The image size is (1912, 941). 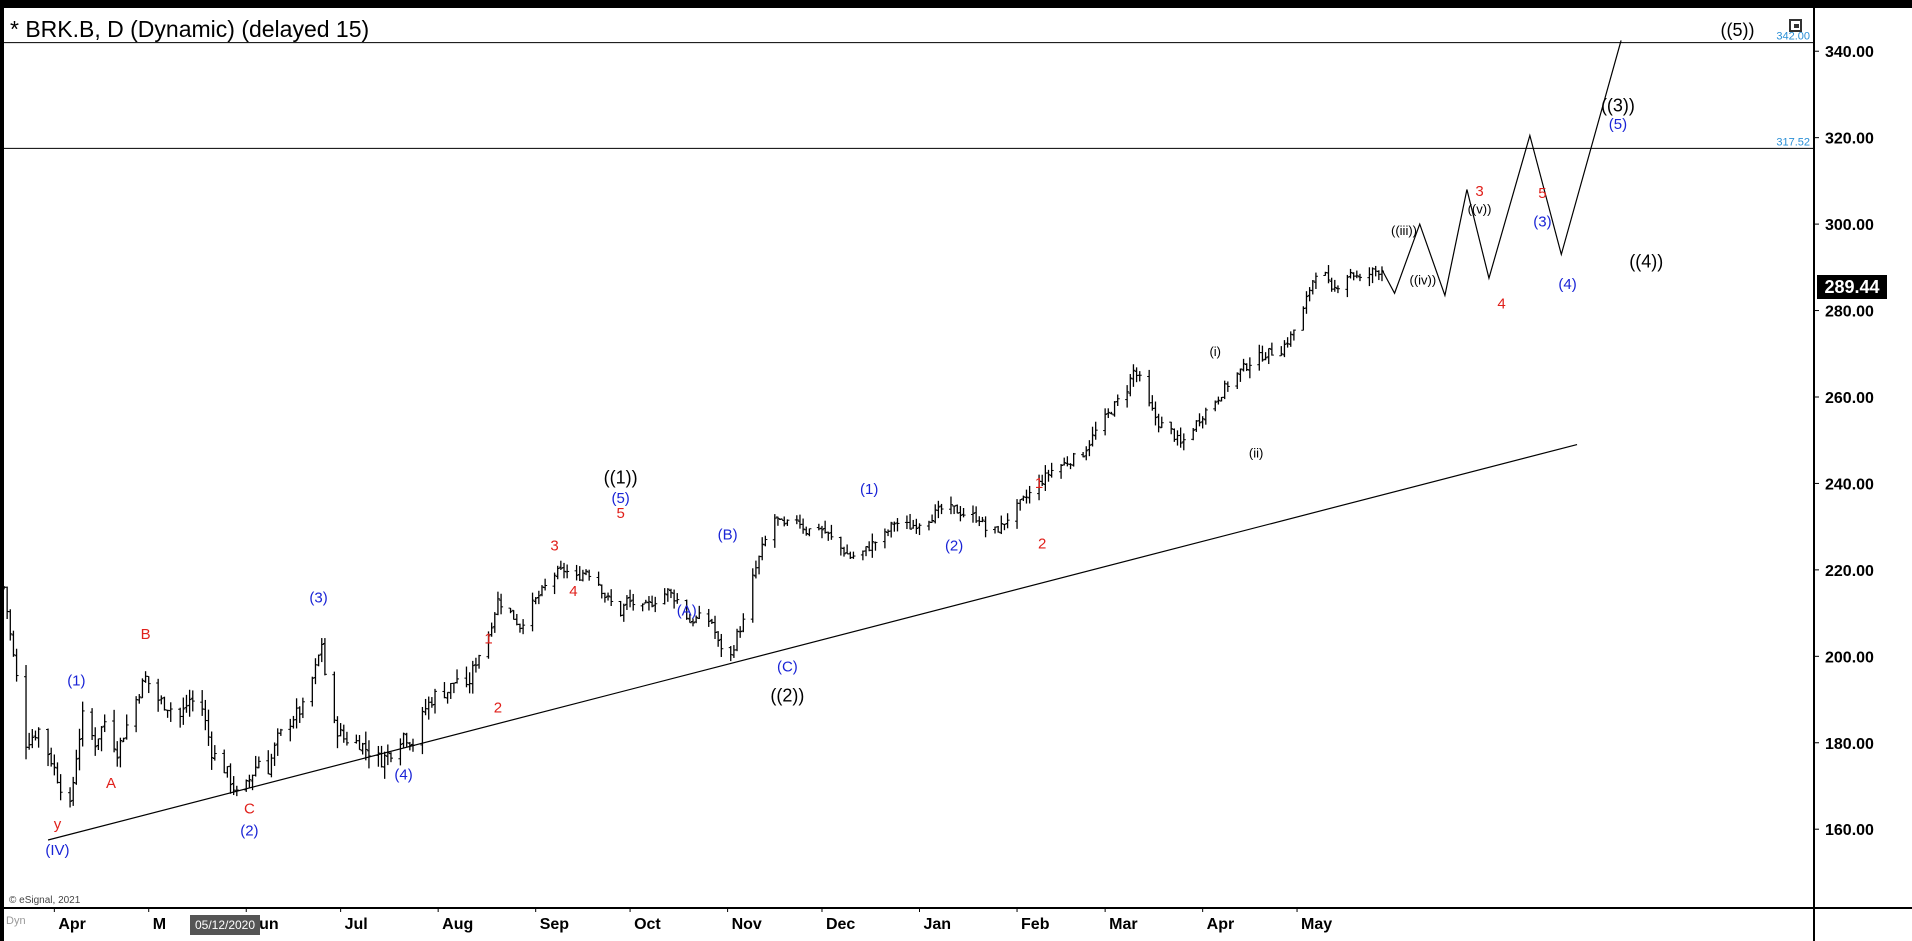 What do you see at coordinates (787, 696) in the screenshot?
I see `wave-label: ((2))` at bounding box center [787, 696].